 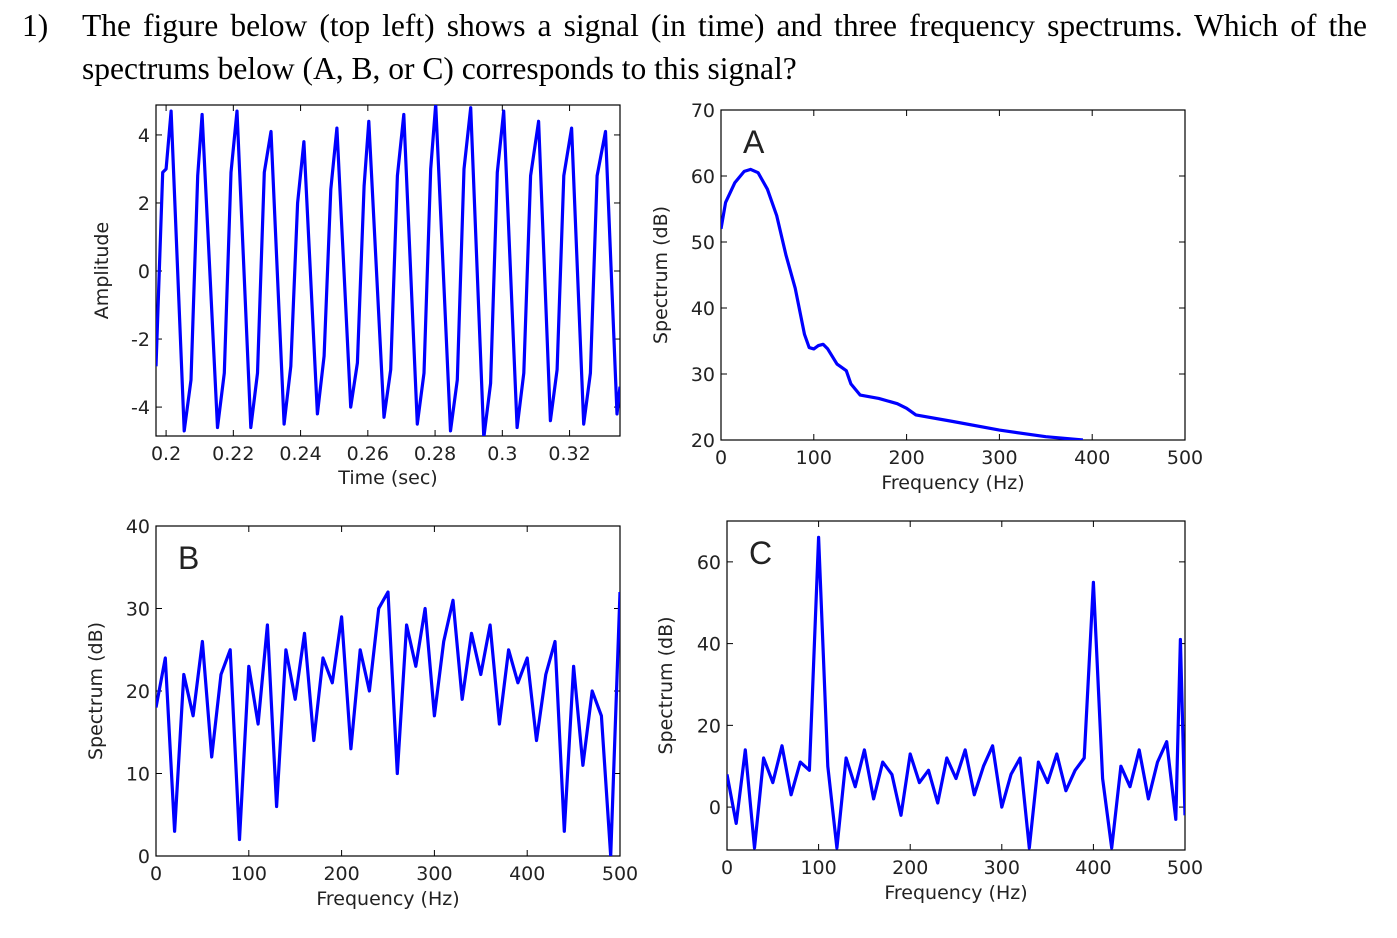 I want to click on y-tick-label: 2, so click(x=144, y=204).